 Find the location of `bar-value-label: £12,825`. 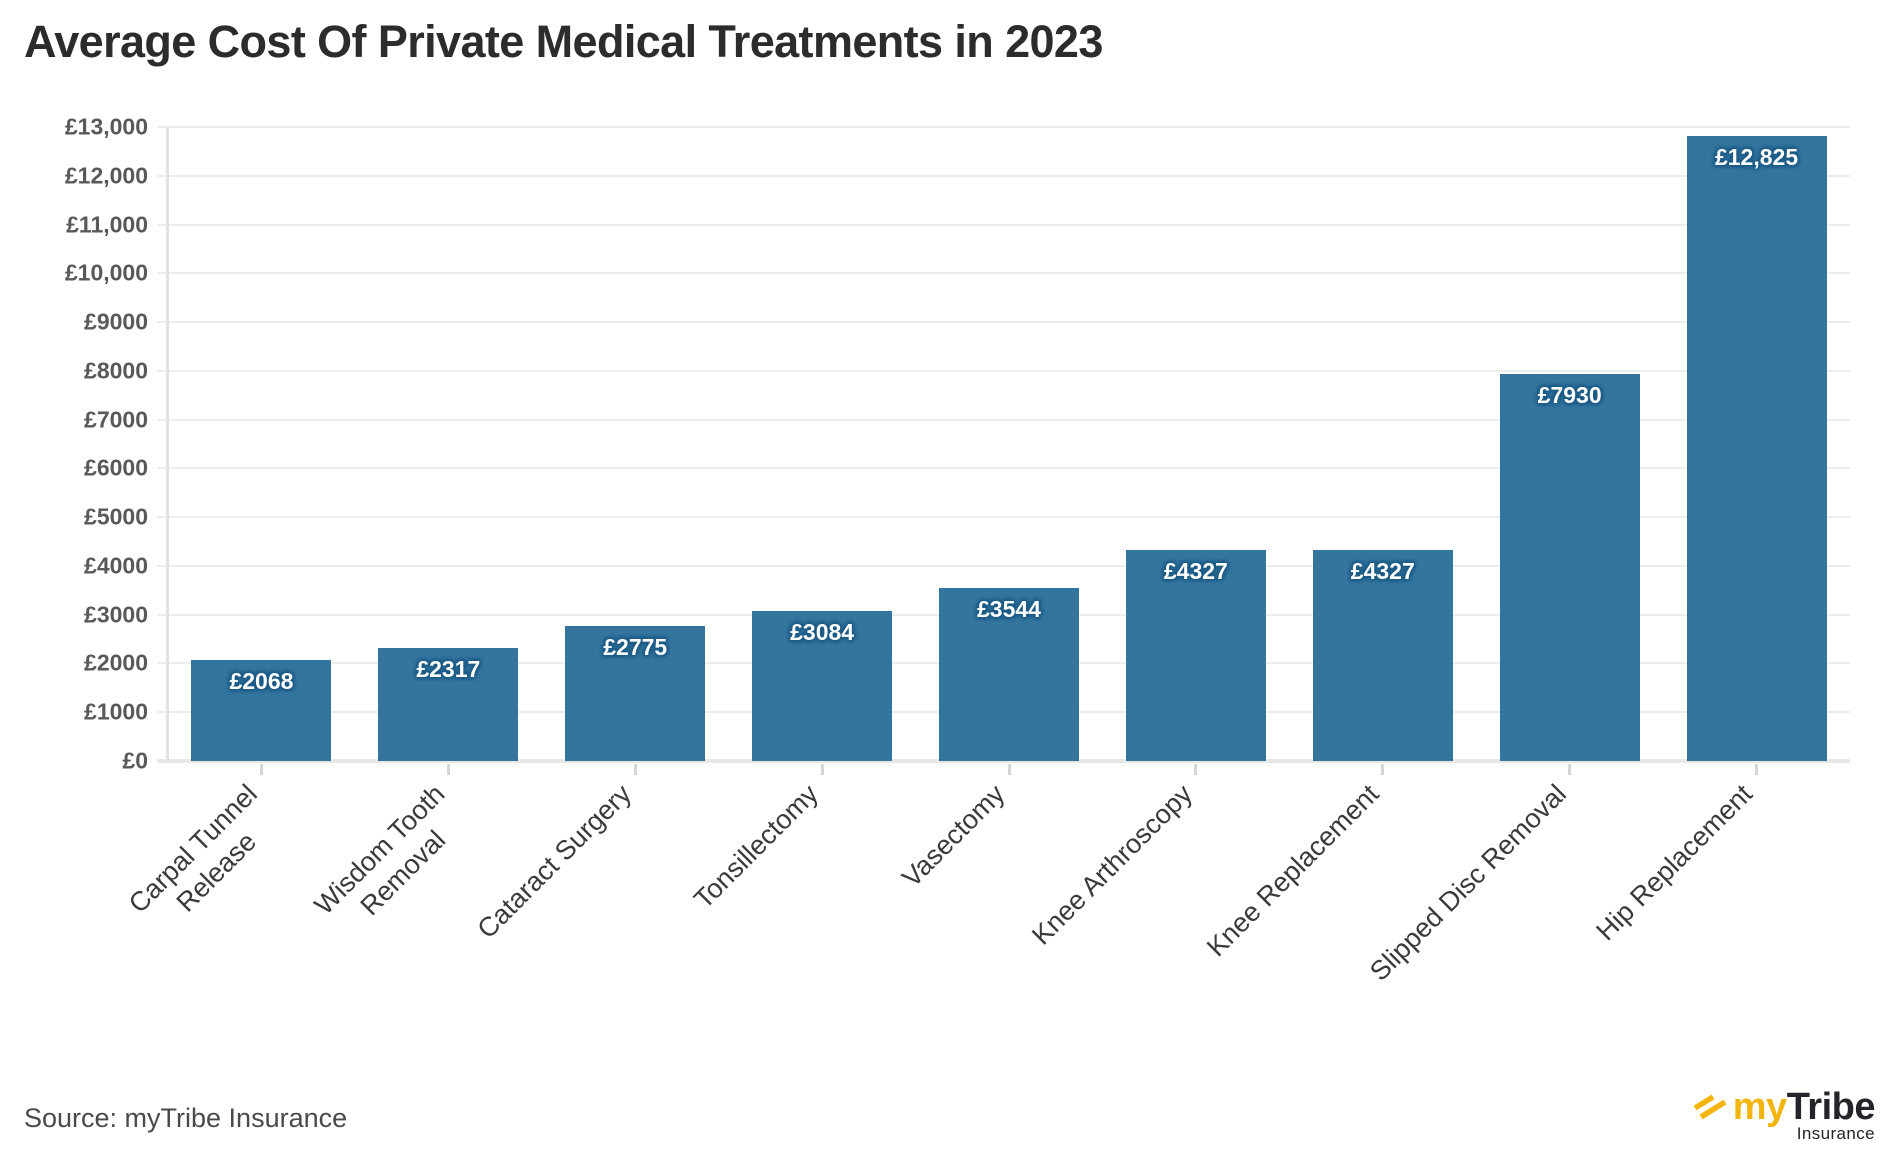

bar-value-label: £12,825 is located at coordinates (1756, 156).